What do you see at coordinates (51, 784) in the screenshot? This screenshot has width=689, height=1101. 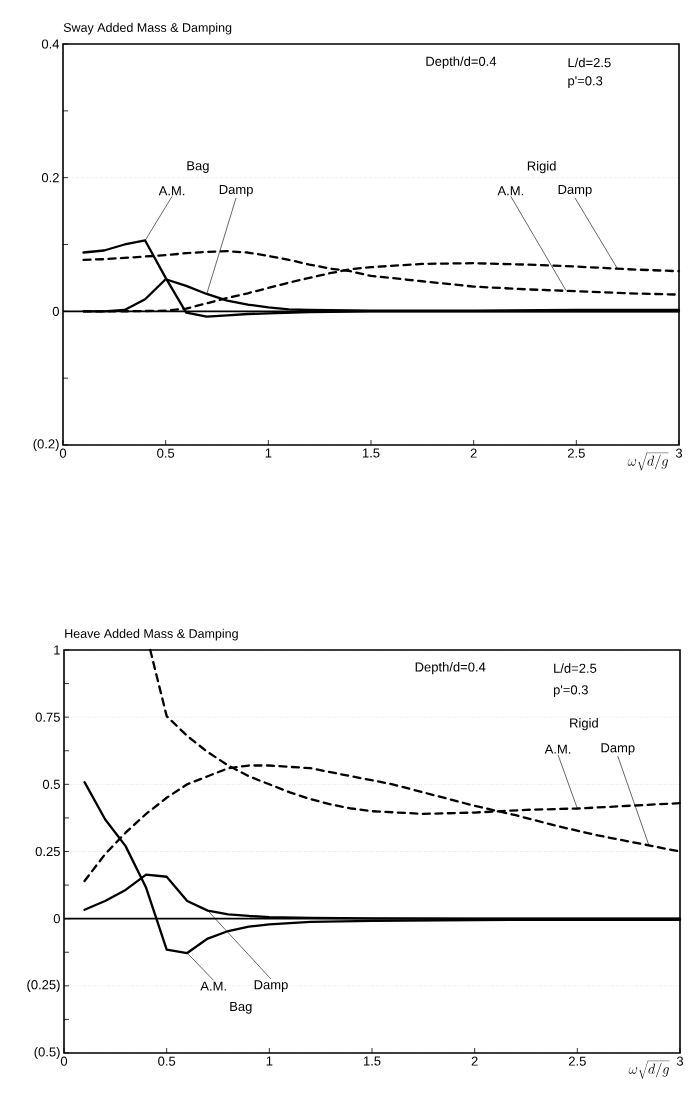 I see `y-tick-label: 0.5` at bounding box center [51, 784].